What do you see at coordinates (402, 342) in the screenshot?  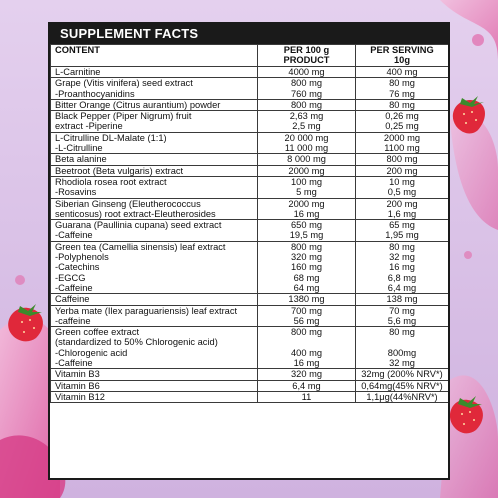 I see `serving-line` at bounding box center [402, 342].